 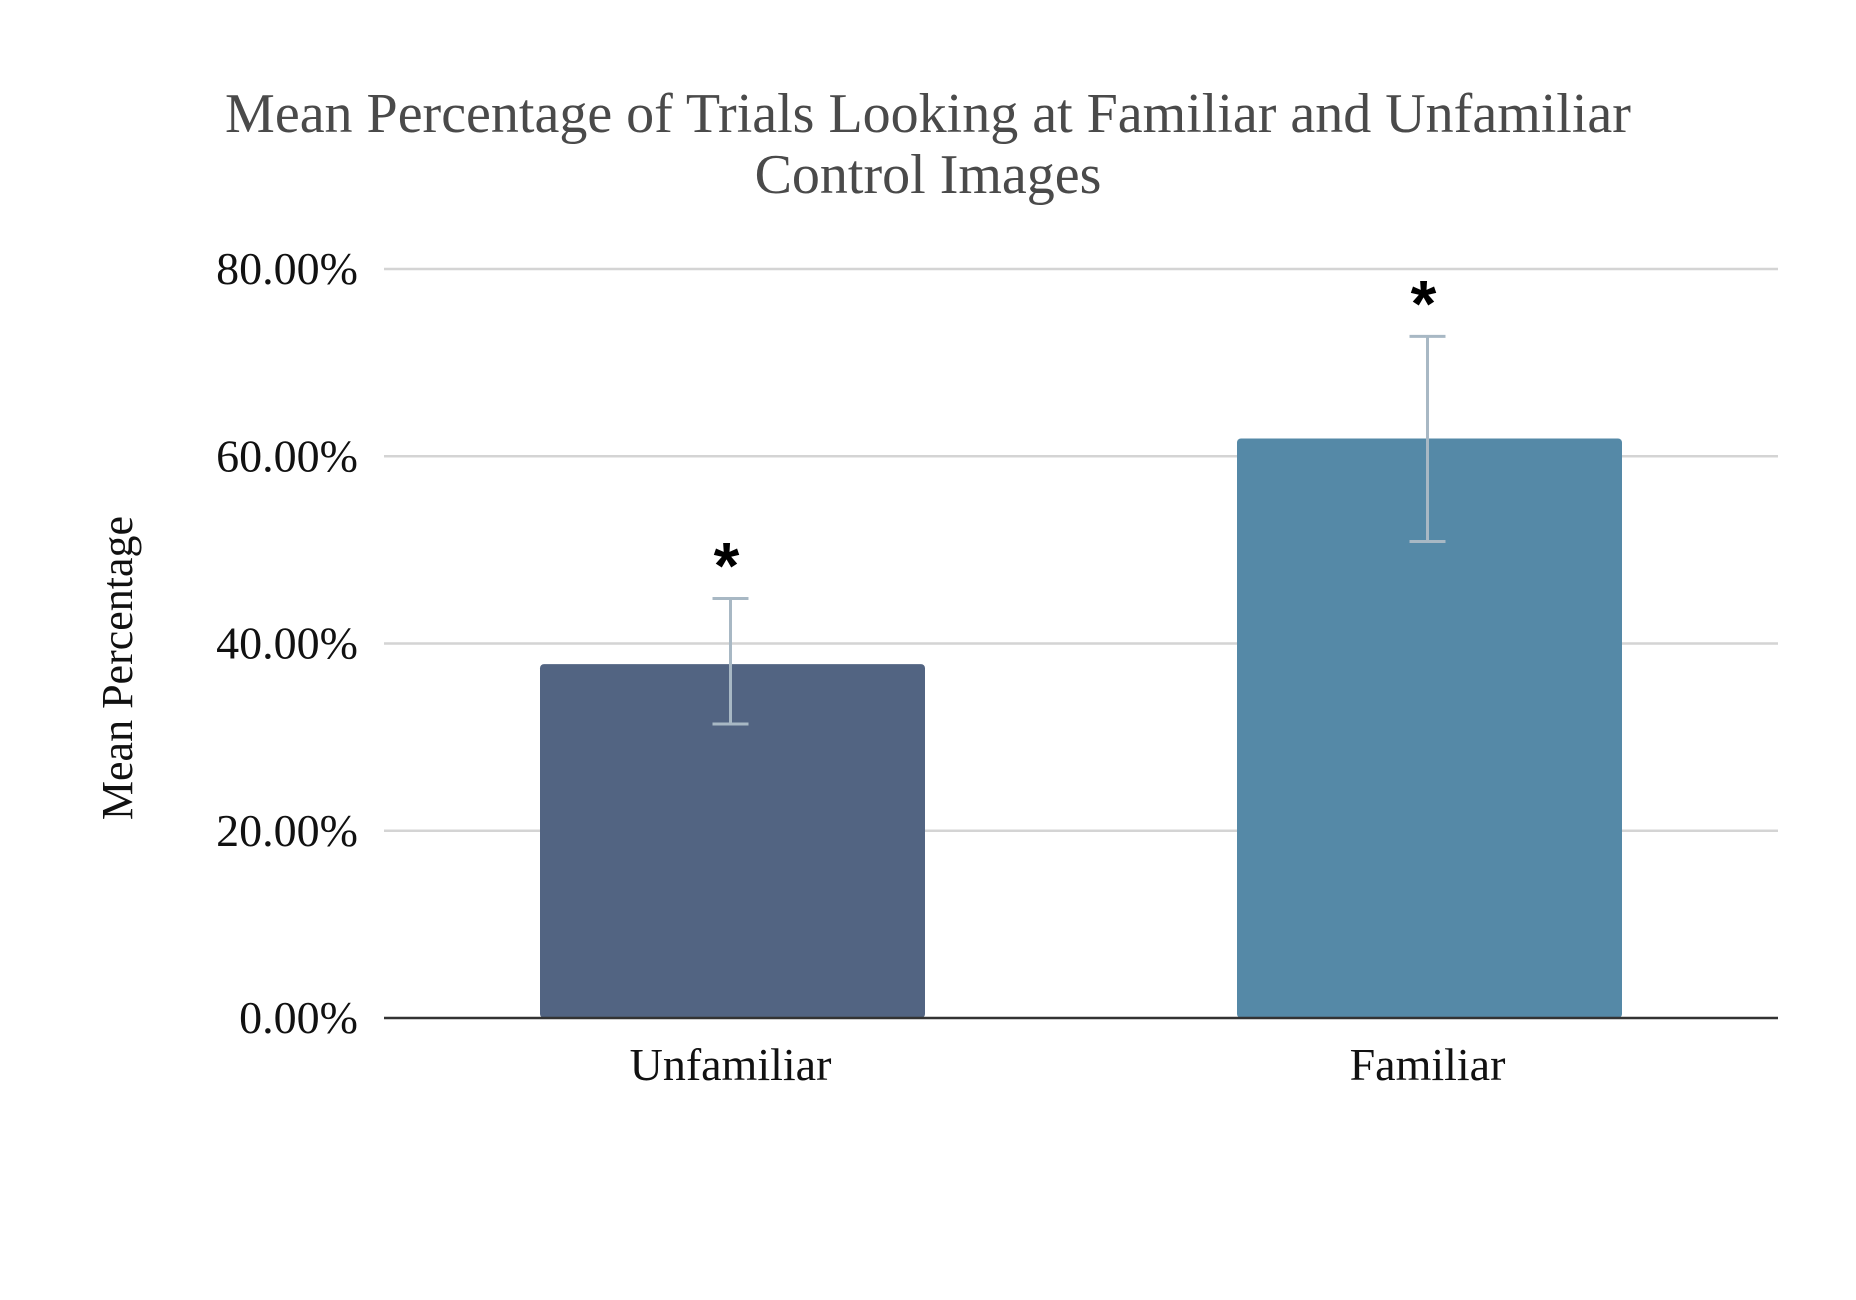 What do you see at coordinates (928, 175) in the screenshot?
I see `chart-title-line-2: Control Images` at bounding box center [928, 175].